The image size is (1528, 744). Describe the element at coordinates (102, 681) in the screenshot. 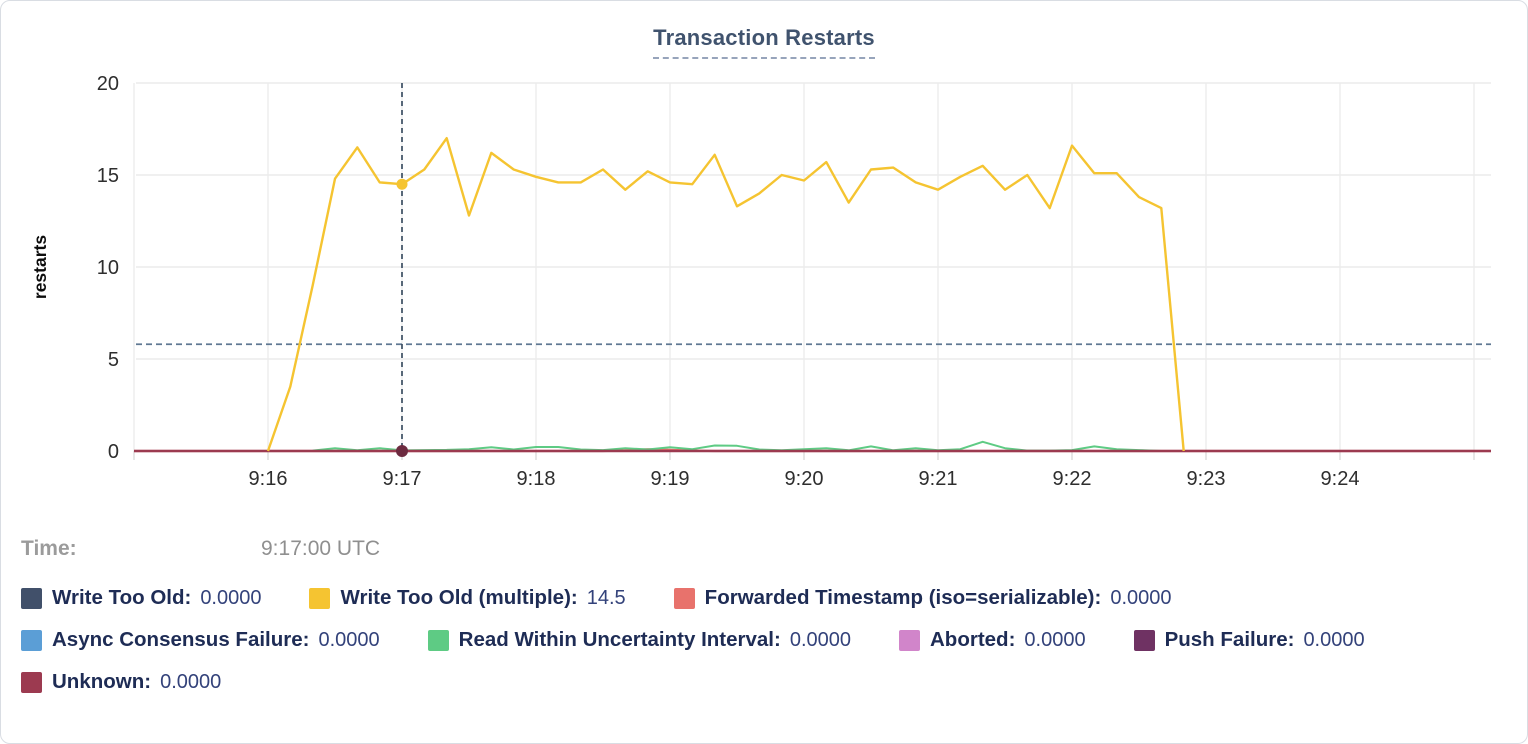

I see `legend-label: Unknown:` at that location.